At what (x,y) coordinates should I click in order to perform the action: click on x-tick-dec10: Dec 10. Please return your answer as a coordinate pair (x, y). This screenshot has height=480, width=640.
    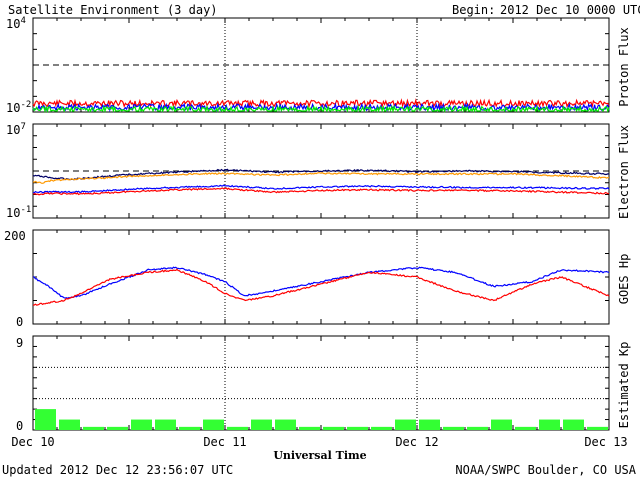
    Looking at the image, I should click on (32, 442).